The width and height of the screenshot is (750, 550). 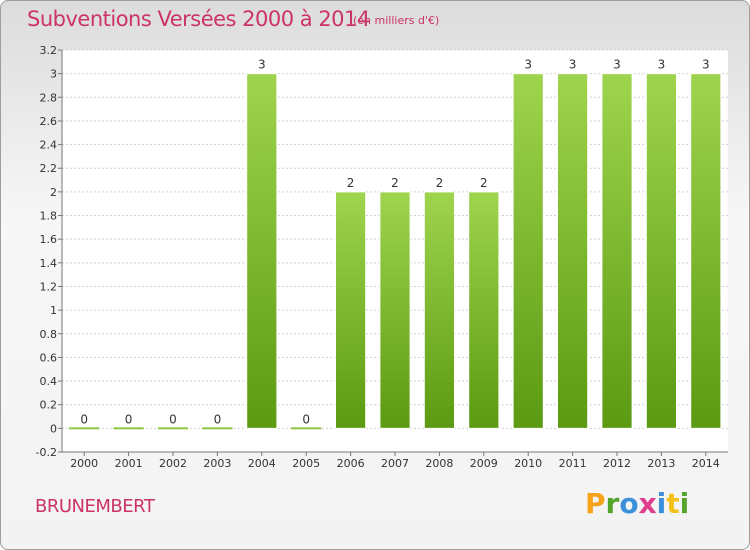 I want to click on y-tick-label: 0.2, so click(x=49, y=405).